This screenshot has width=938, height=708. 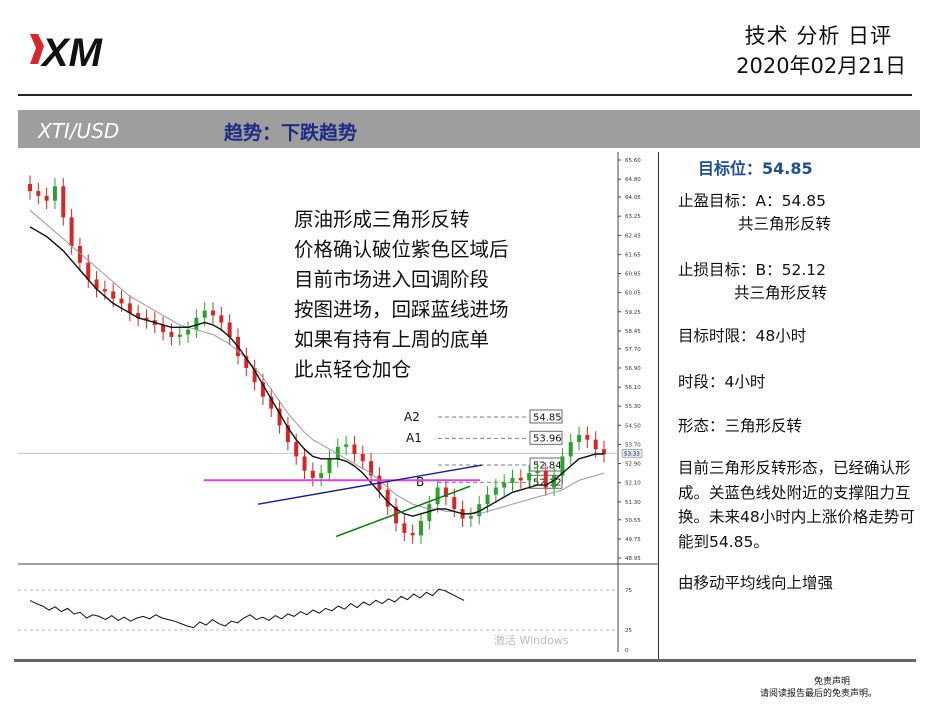 I want to click on annotation-line: 此点轻仓加仓, so click(x=352, y=369).